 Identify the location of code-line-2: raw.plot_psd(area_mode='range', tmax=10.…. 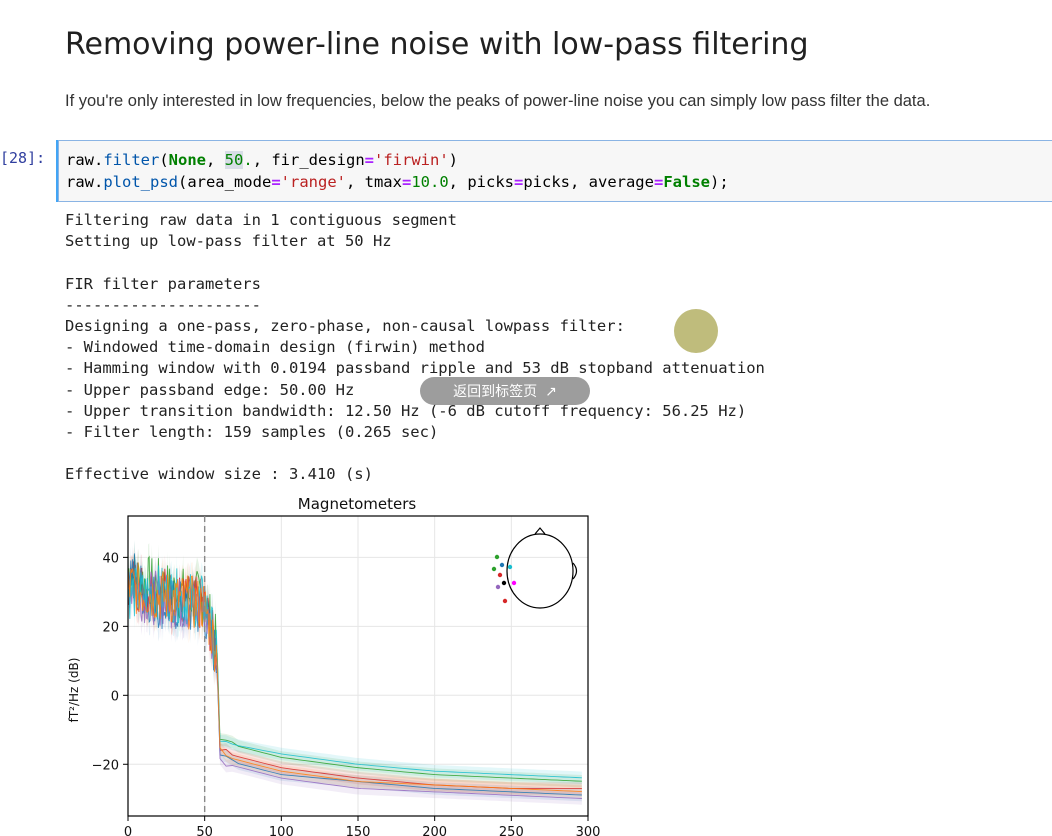
(397, 182).